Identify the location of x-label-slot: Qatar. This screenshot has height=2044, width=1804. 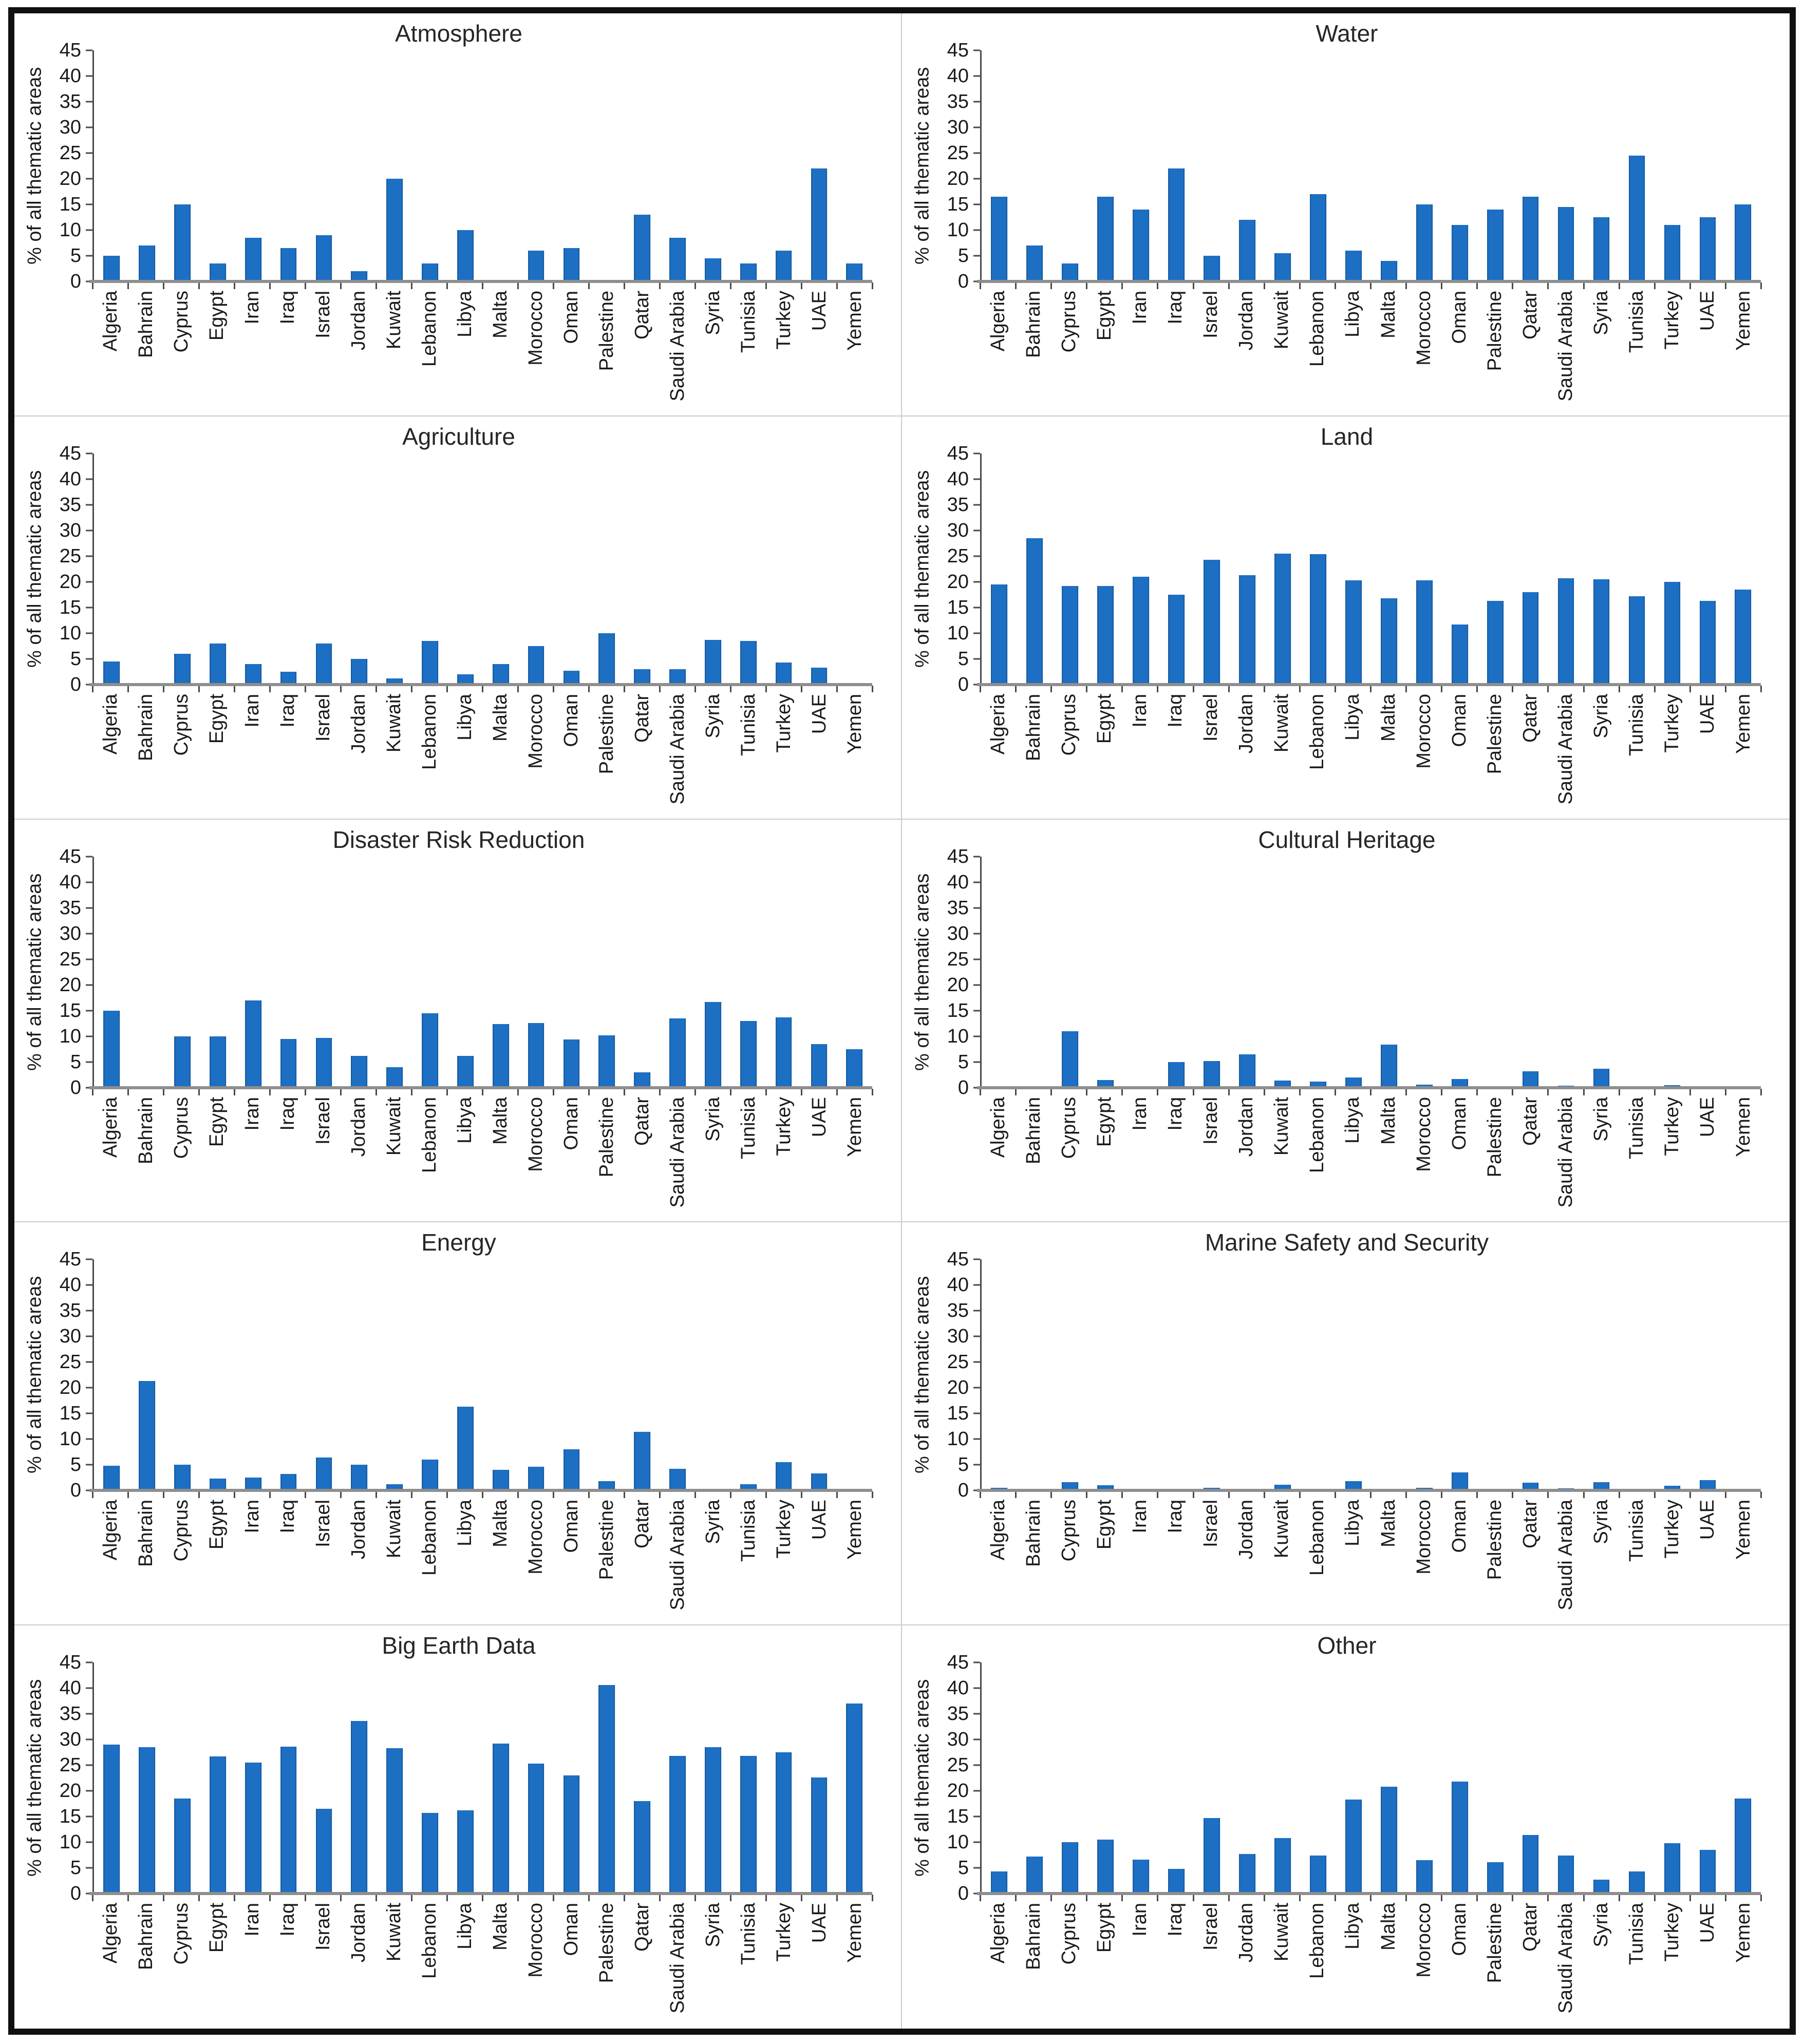
(1530, 1961).